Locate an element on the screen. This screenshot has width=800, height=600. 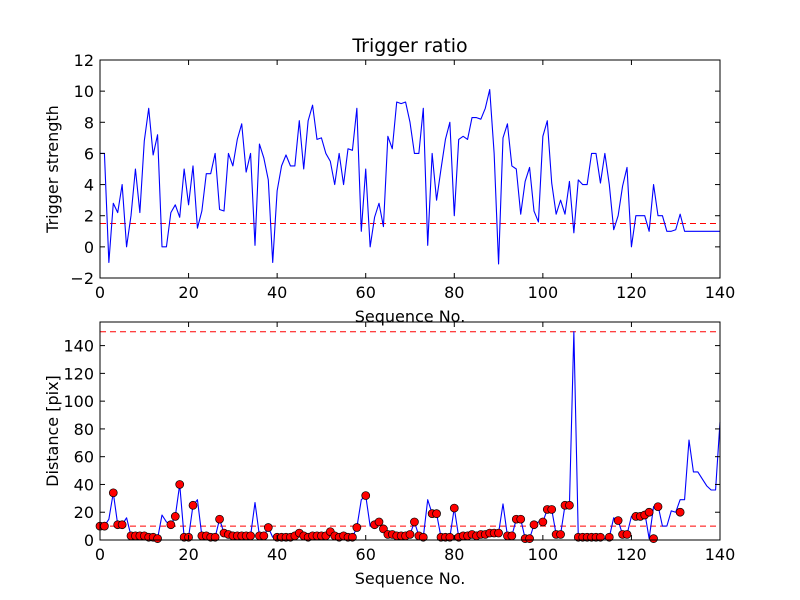
y-tick-label: 60 is located at coordinates (84, 457).